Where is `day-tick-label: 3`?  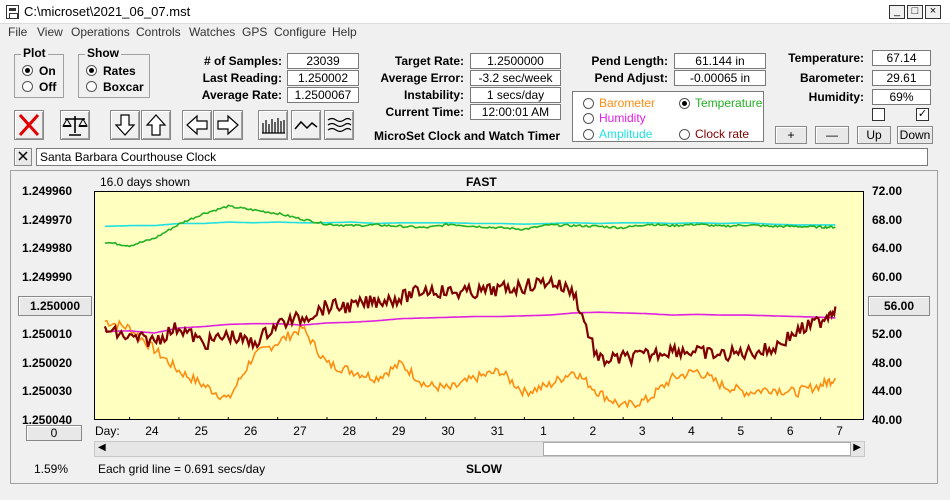 day-tick-label: 3 is located at coordinates (642, 431).